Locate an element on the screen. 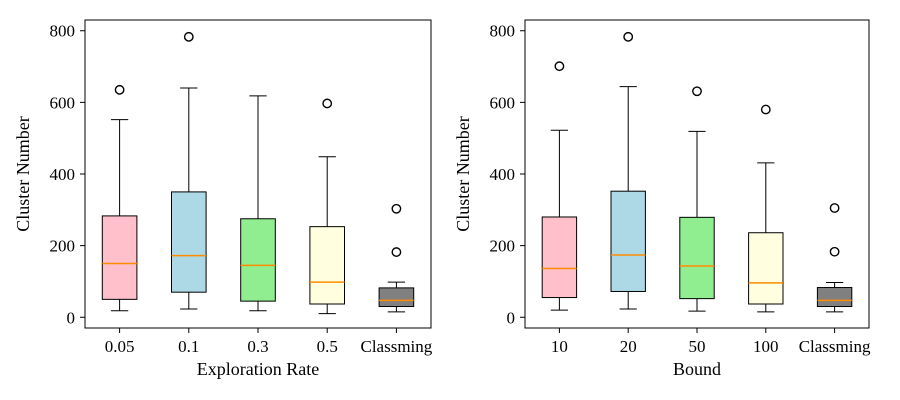  x-tick-label-1-2: 0.1 is located at coordinates (188, 346).